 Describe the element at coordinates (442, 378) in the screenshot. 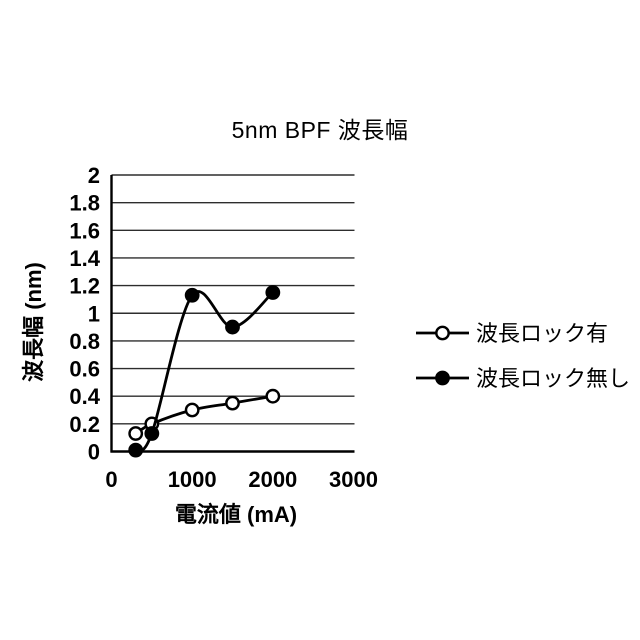

I see `legend-filled-circle-marker` at that location.